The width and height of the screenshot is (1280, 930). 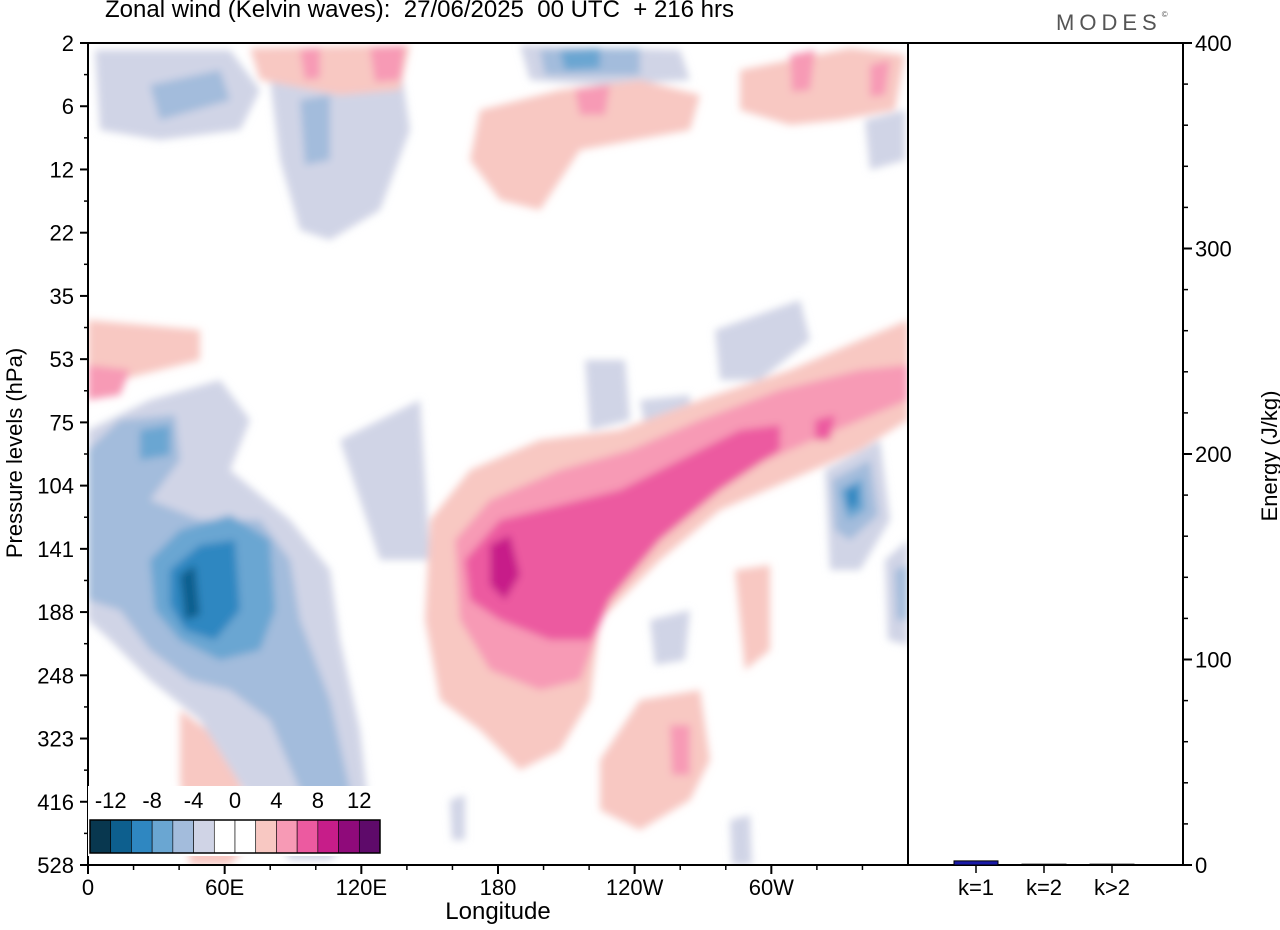 What do you see at coordinates (1201, 865) in the screenshot?
I see `energy-tick-label: 0` at bounding box center [1201, 865].